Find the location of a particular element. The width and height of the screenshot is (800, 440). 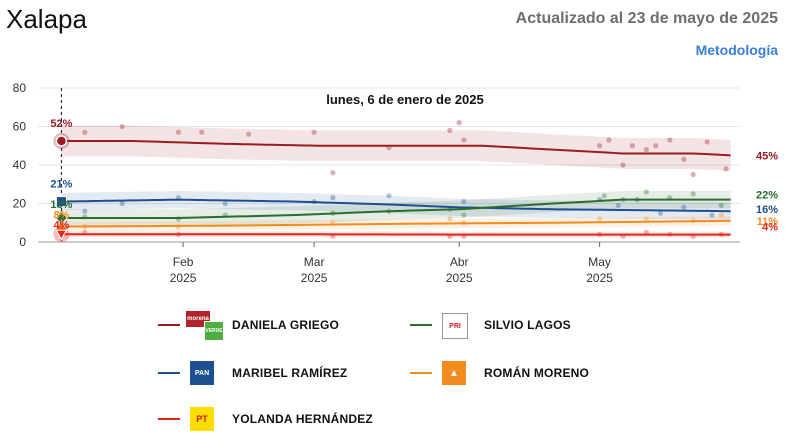

start-value-label: 13% is located at coordinates (61, 205).